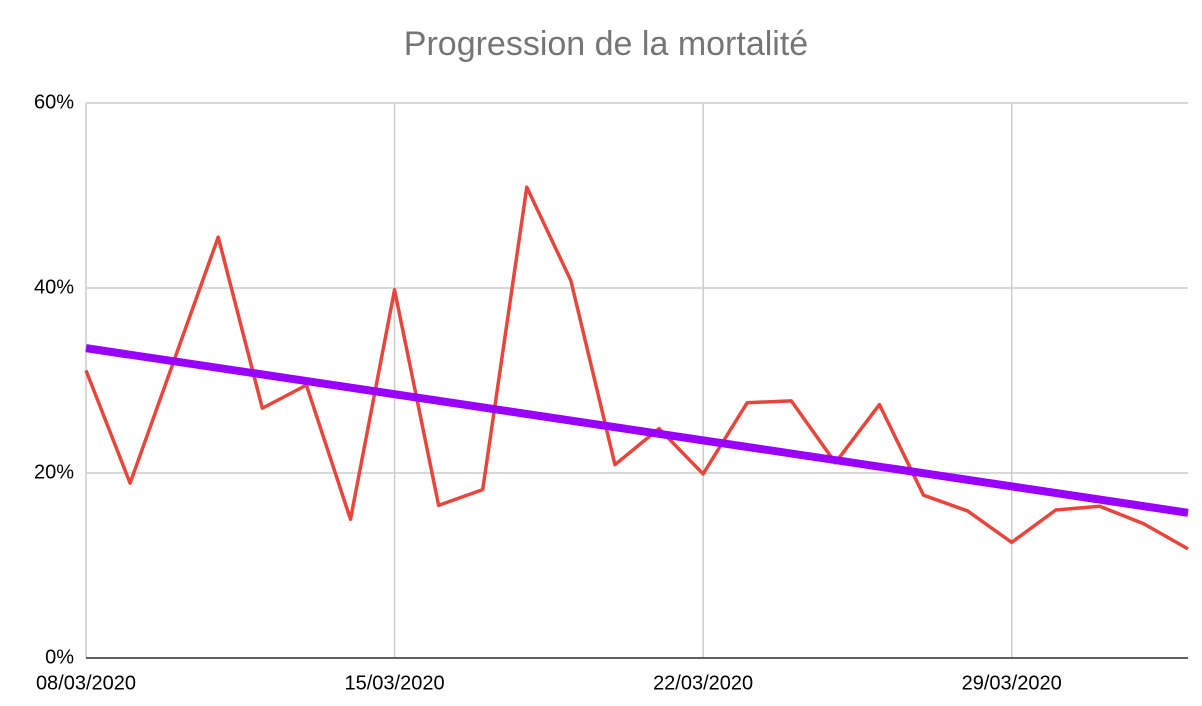  Describe the element at coordinates (54, 287) in the screenshot. I see `y-tick-label: 40%` at that location.